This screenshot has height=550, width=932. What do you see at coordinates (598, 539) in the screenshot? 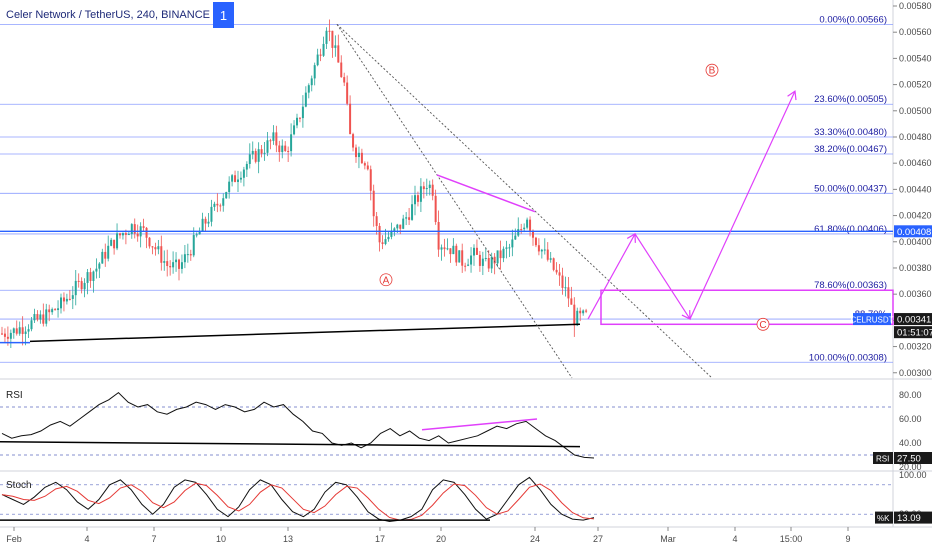
I see `time-tick-label: 27` at bounding box center [598, 539].